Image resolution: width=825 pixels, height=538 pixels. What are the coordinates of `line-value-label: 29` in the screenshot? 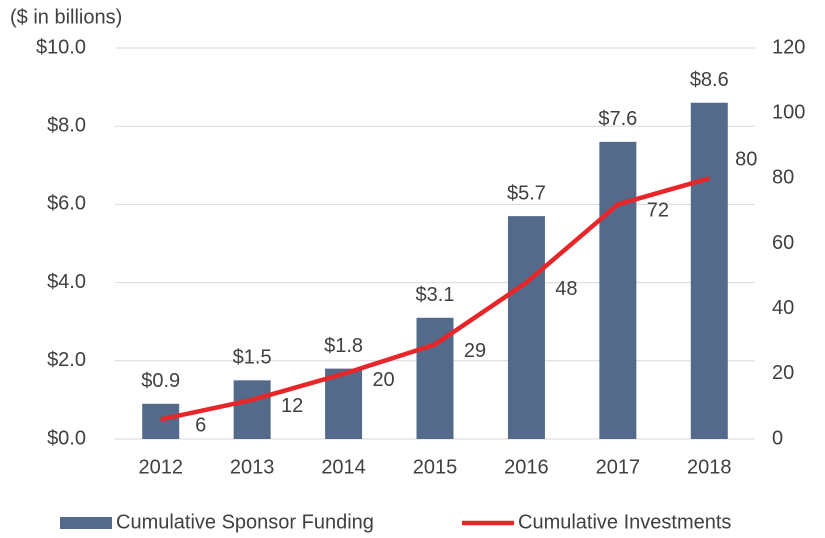 It's located at (475, 351).